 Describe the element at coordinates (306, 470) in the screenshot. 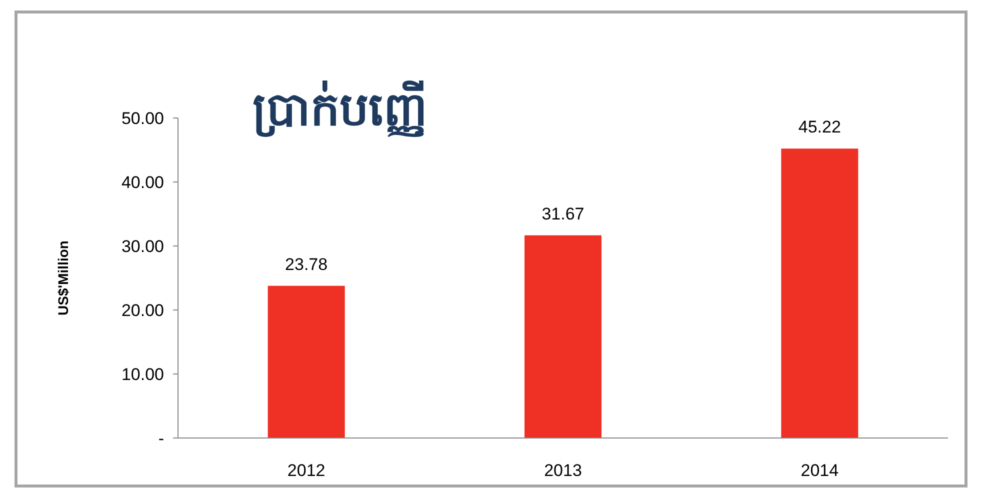

I see `x-tick-label: 2012` at that location.